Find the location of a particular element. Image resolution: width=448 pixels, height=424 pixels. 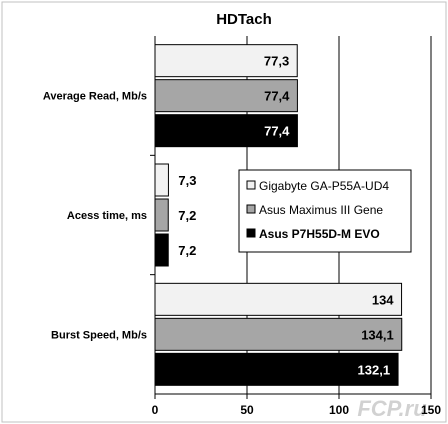

x-tick-label: 50 is located at coordinates (247, 410).